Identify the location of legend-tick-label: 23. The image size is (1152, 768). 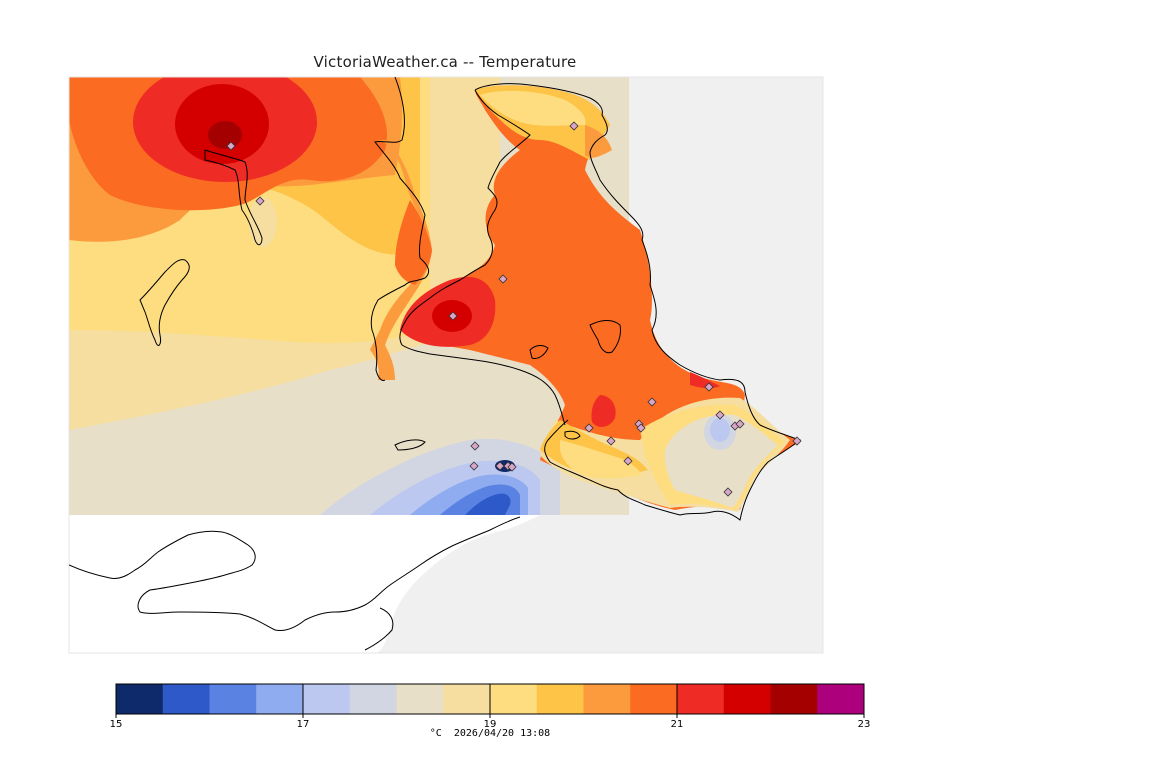
(864, 724).